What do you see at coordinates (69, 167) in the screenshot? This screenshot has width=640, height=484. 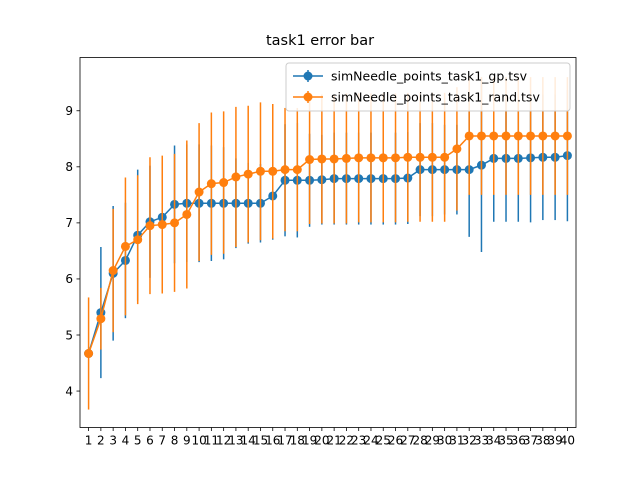 I see `y-tick-label: 8` at bounding box center [69, 167].